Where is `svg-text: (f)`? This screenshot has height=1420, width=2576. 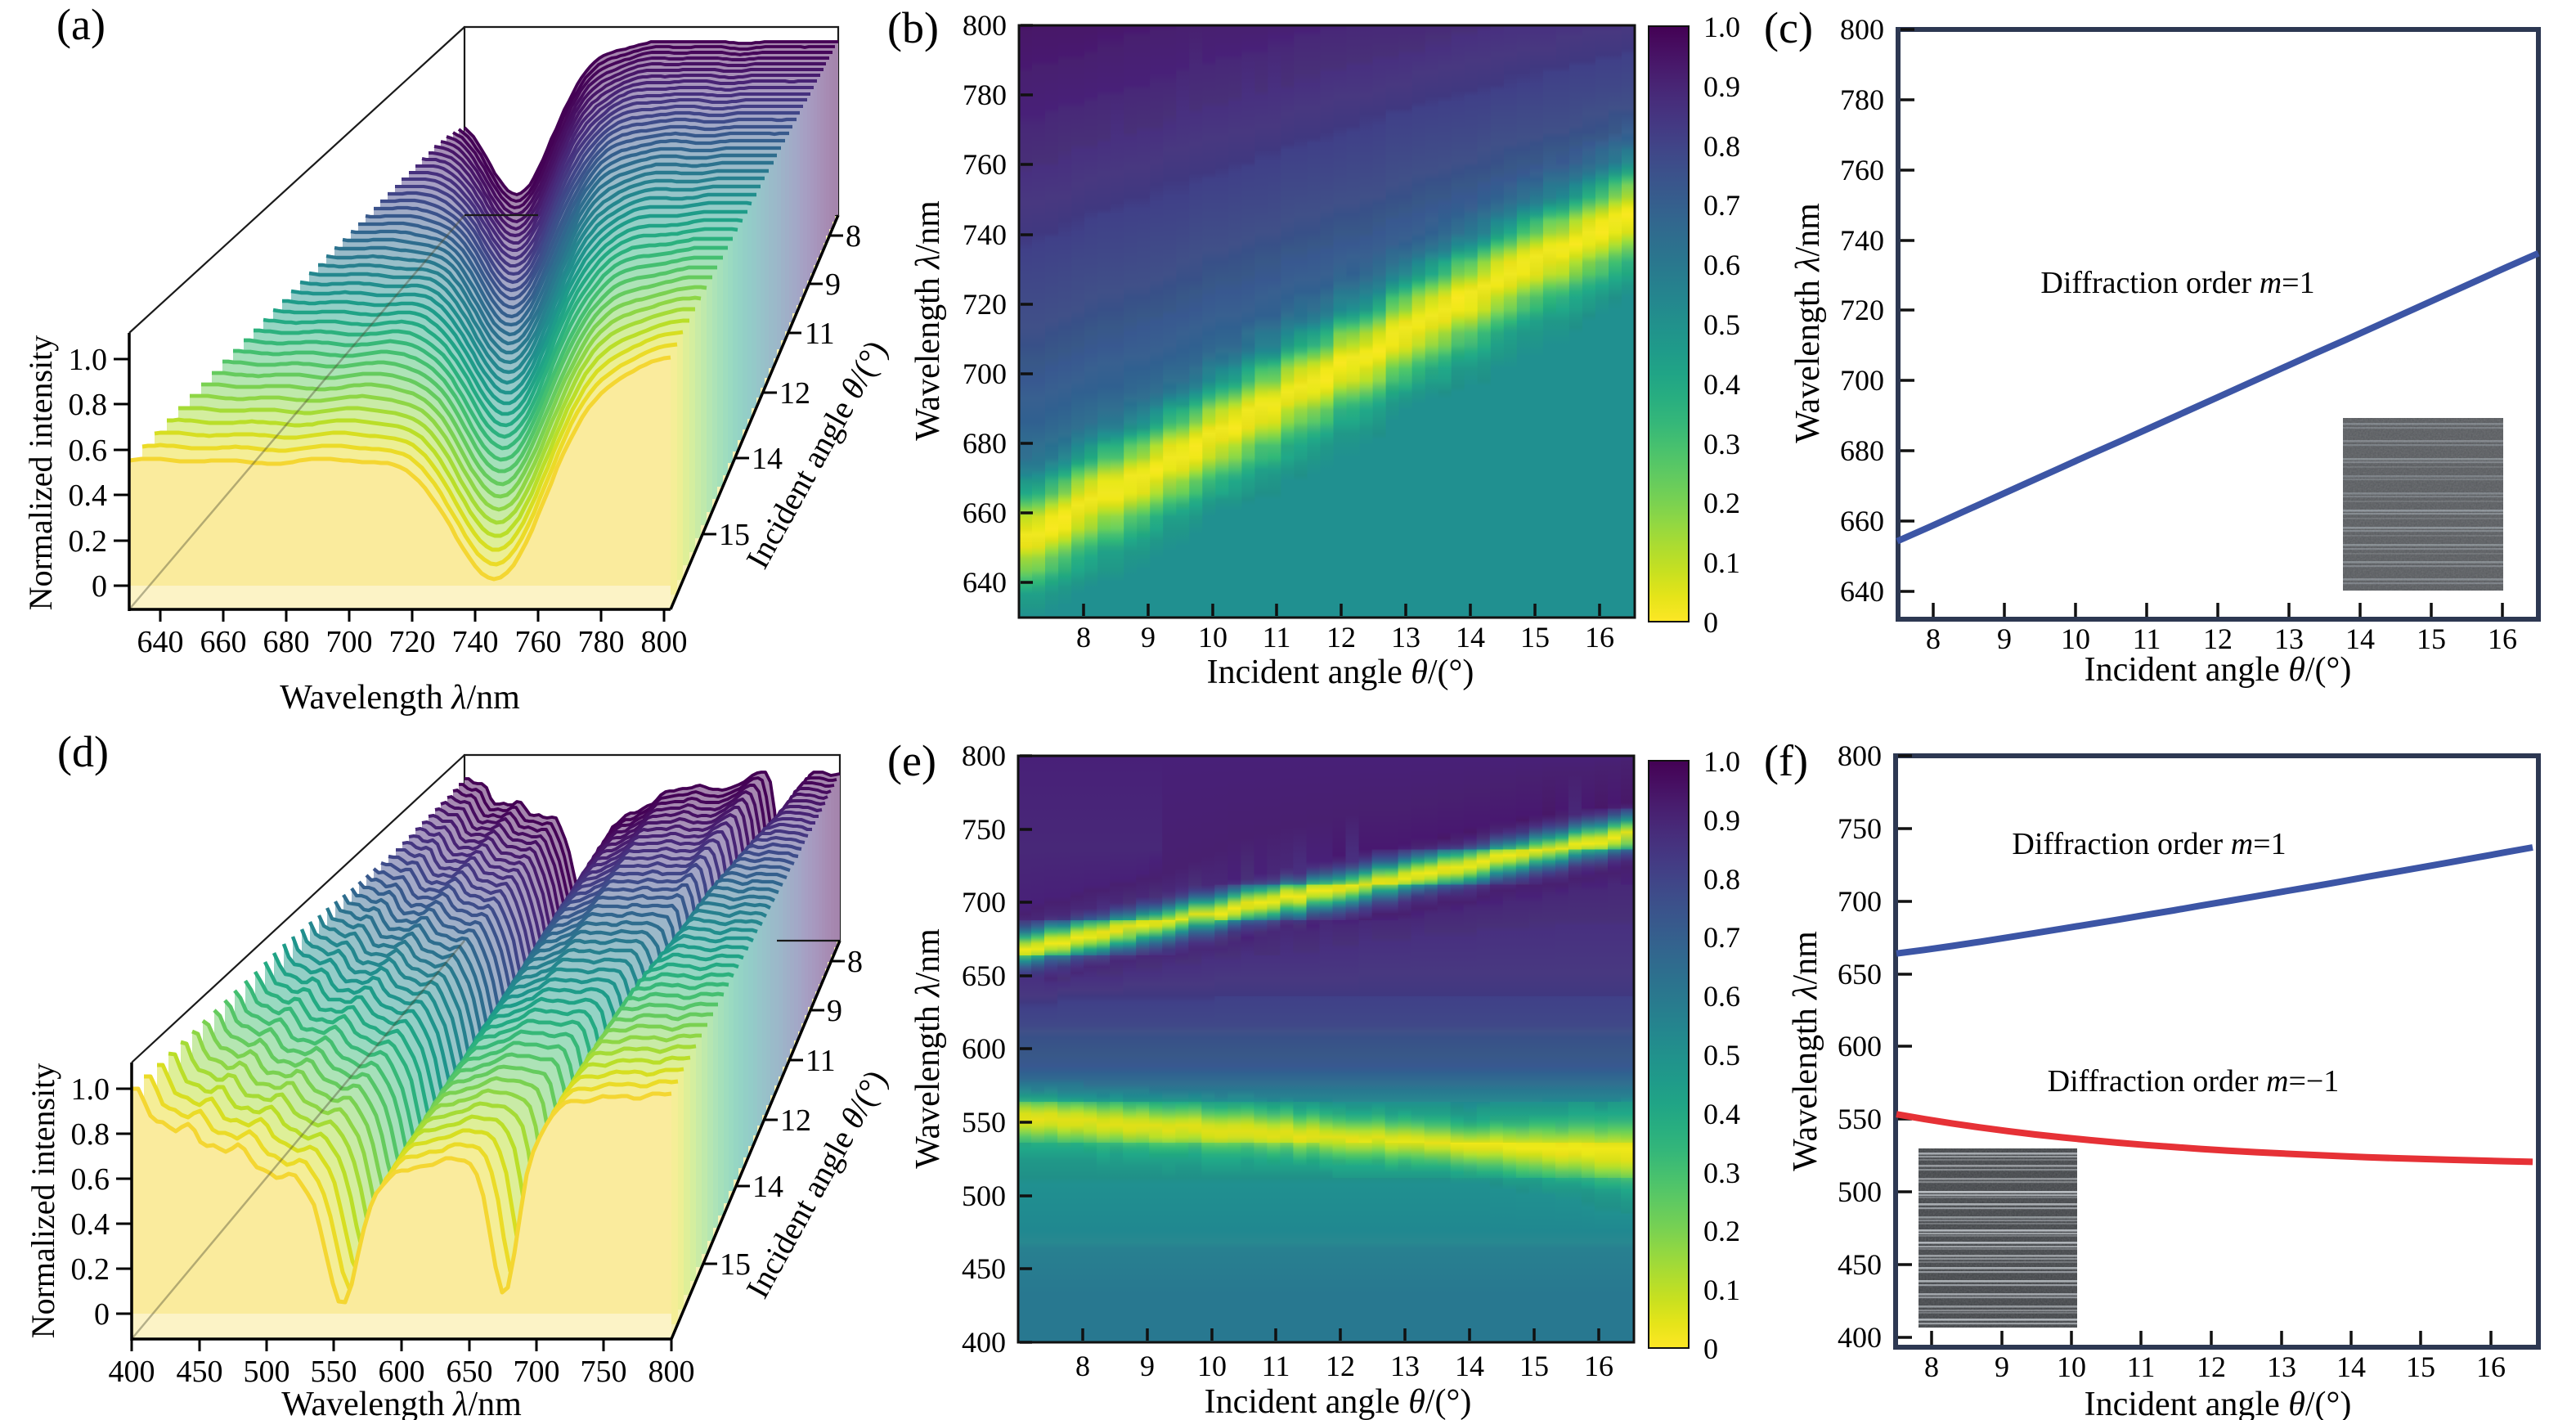 svg-text: (f) is located at coordinates (1786, 760).